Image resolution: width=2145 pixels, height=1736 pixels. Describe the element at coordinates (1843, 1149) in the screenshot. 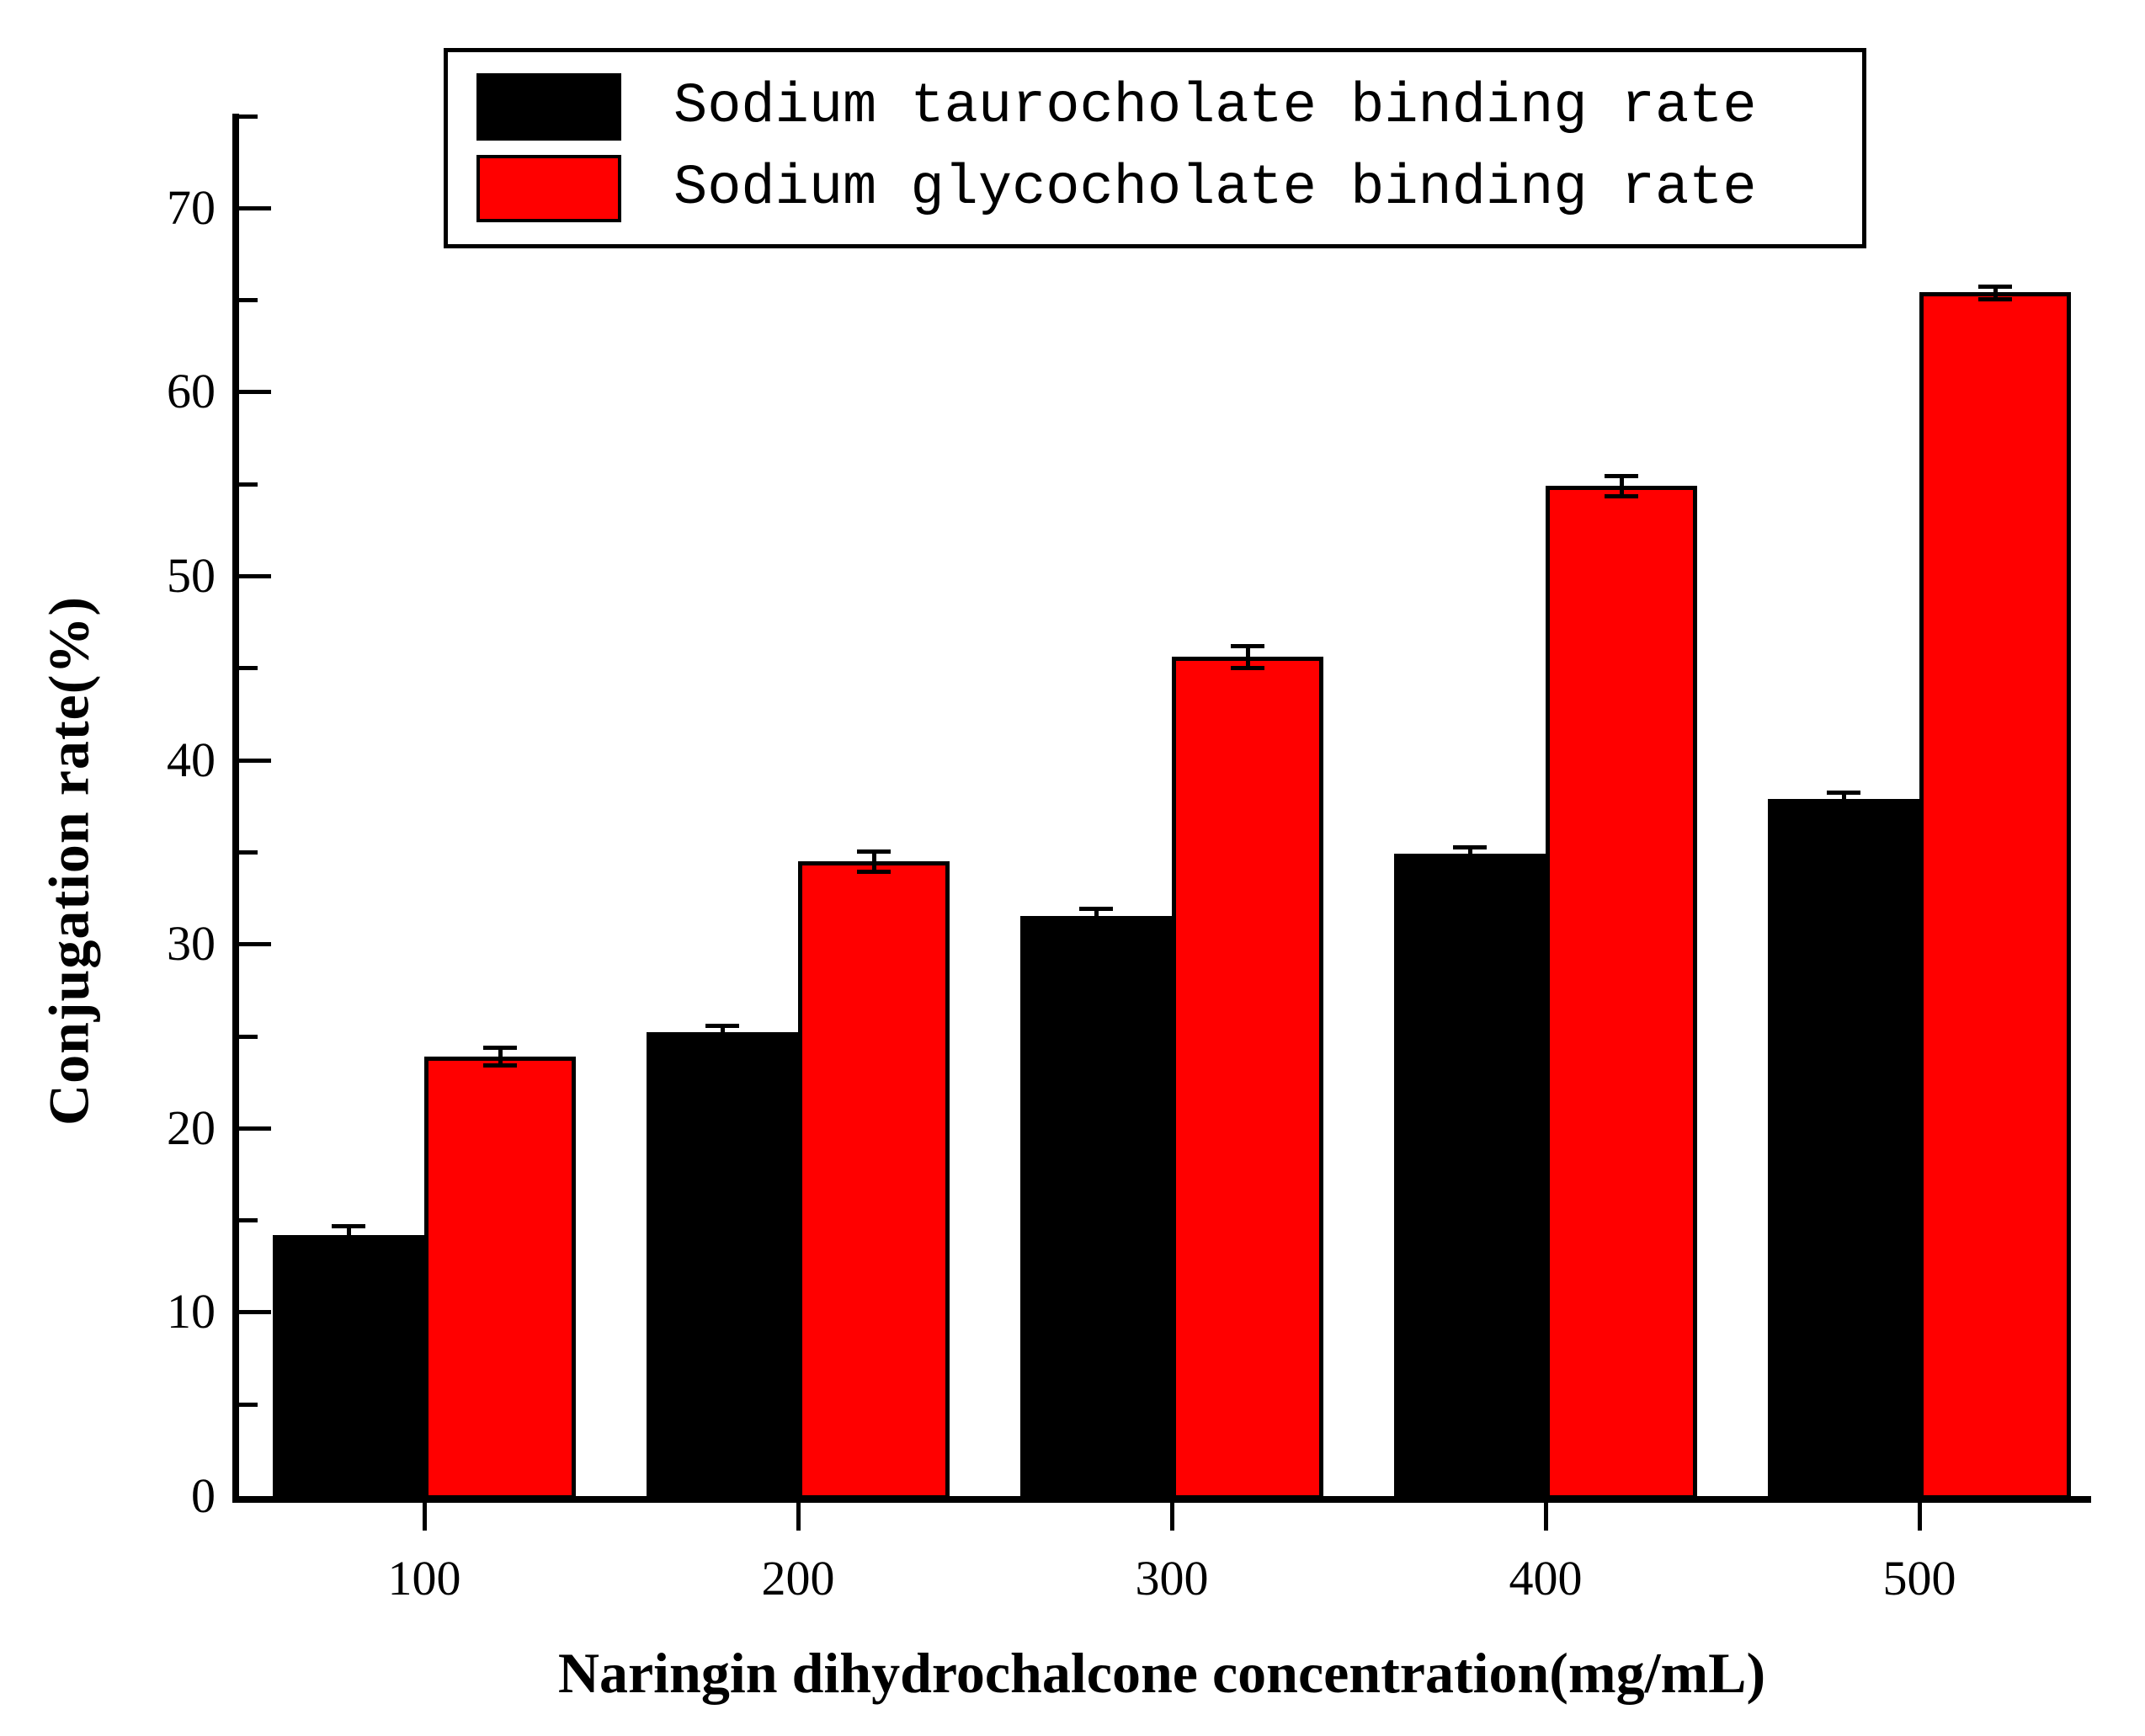

I see `bar-series1-cat500` at that location.